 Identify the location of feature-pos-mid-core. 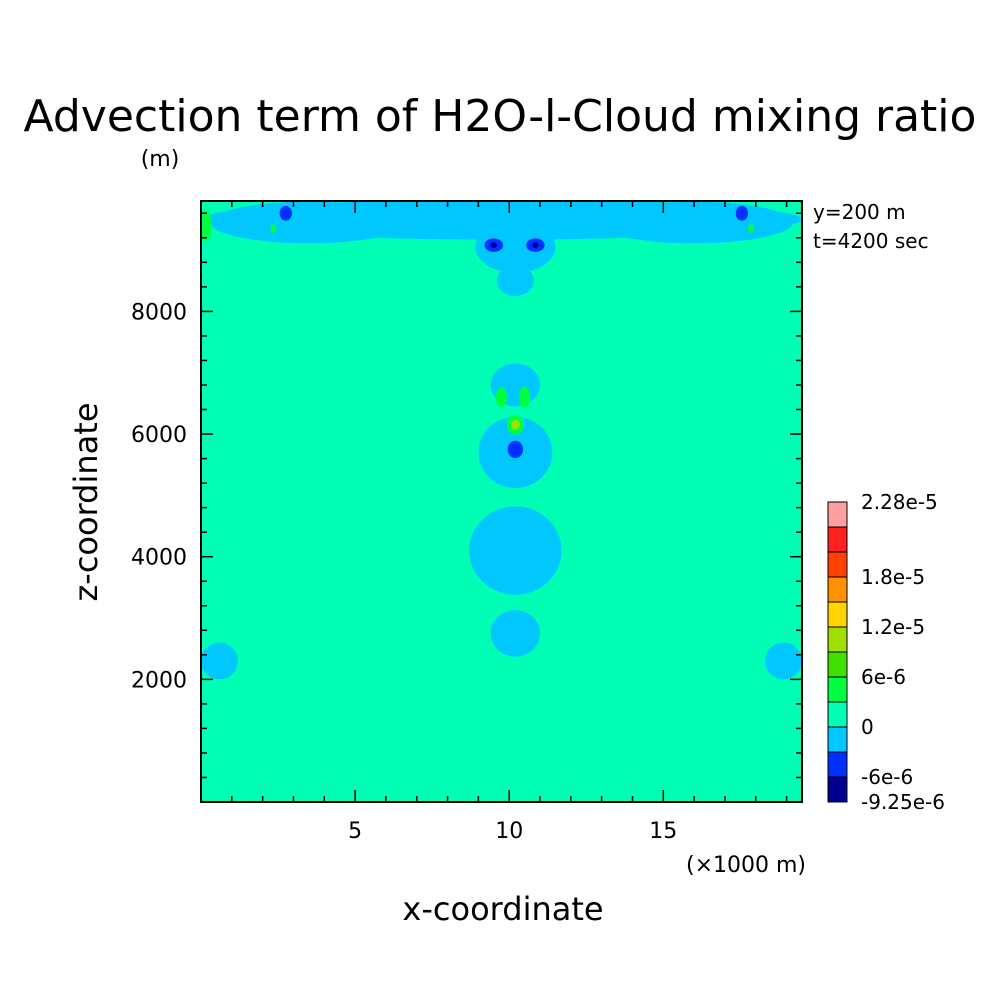
(515, 424).